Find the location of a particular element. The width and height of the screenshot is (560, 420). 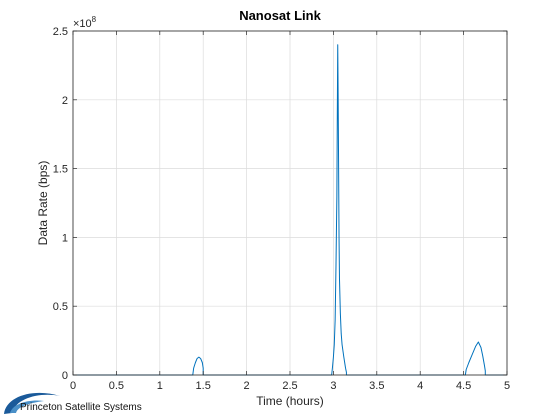

logo-text: Princeton Satellite Systems is located at coordinates (81, 407).